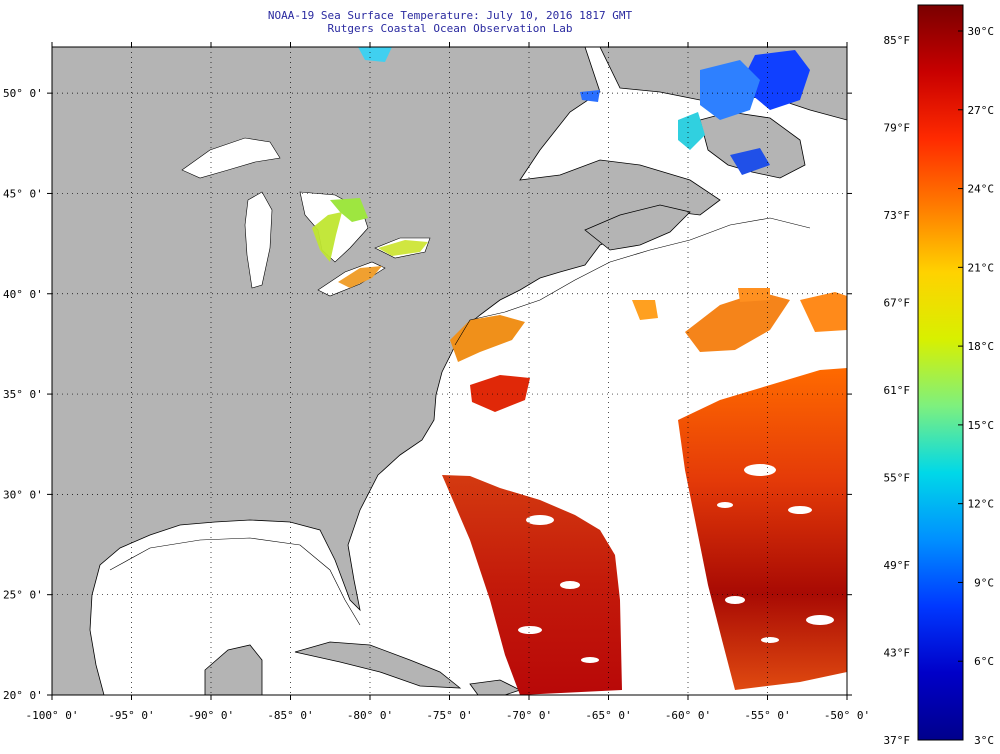  Describe the element at coordinates (897, 478) in the screenshot. I see `fahrenheit-label: 55°F` at that location.